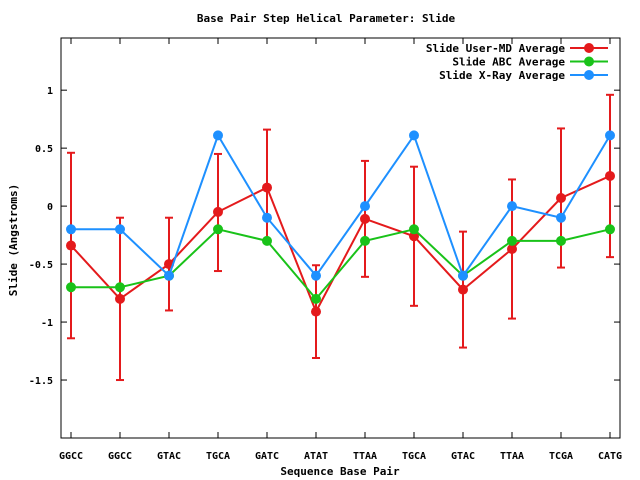  What do you see at coordinates (316, 456) in the screenshot?
I see `x-tick-label: ATAT` at bounding box center [316, 456].